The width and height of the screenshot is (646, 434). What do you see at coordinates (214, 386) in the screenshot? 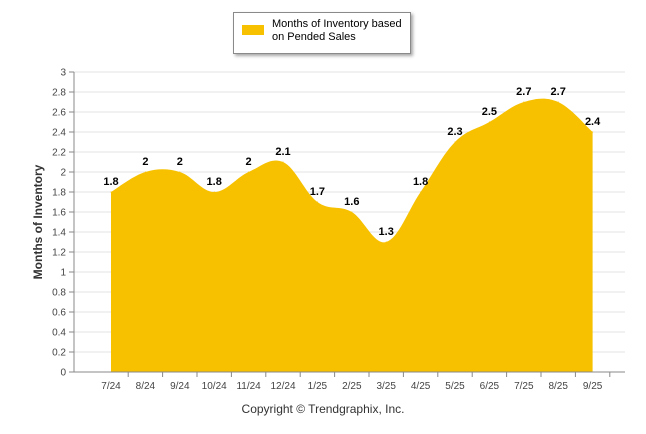
I see `x-tick-label: 10/24` at bounding box center [214, 386].